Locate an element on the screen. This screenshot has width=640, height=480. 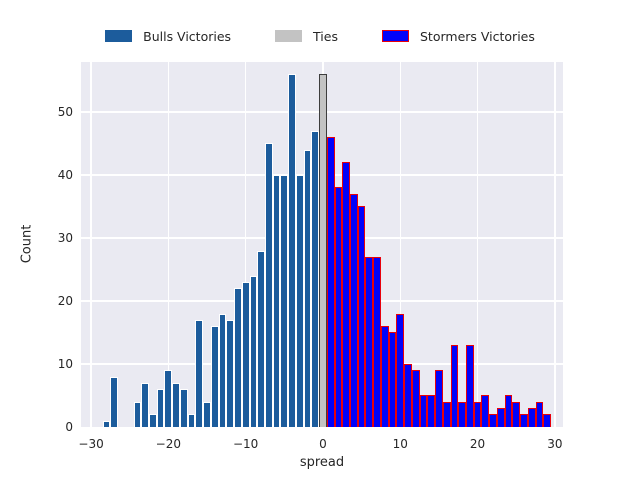
y-tick-label: 50 is located at coordinates (65, 111).